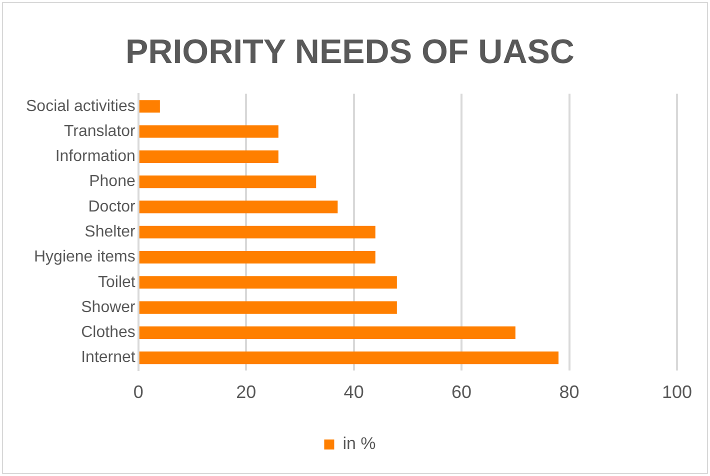 Image resolution: width=710 pixels, height=476 pixels. I want to click on x-tick-label: 20, so click(246, 392).